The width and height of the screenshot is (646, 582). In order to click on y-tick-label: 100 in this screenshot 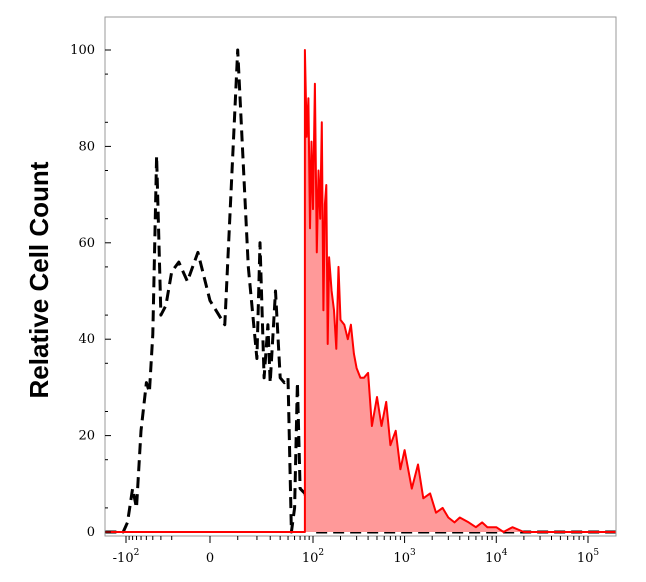, I will do `click(82, 50)`.